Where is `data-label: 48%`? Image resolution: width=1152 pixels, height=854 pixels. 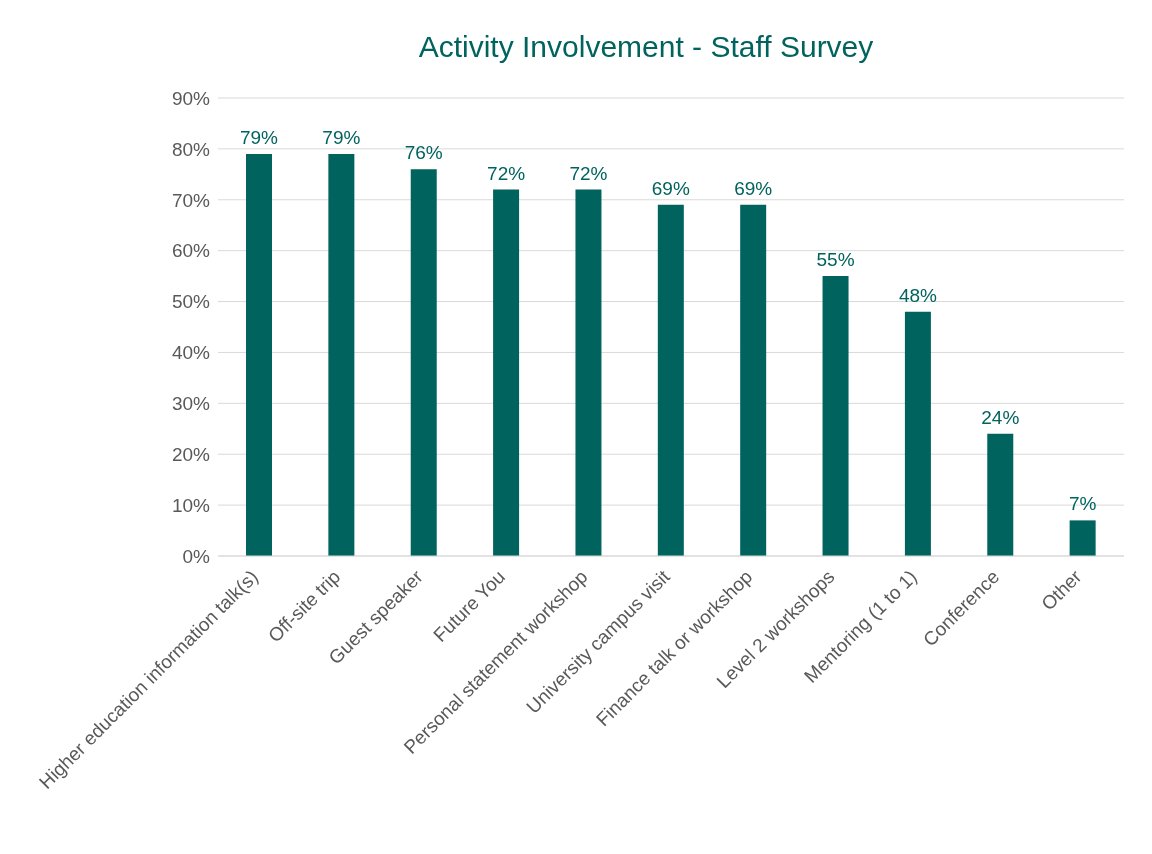
data-label: 48% is located at coordinates (918, 295).